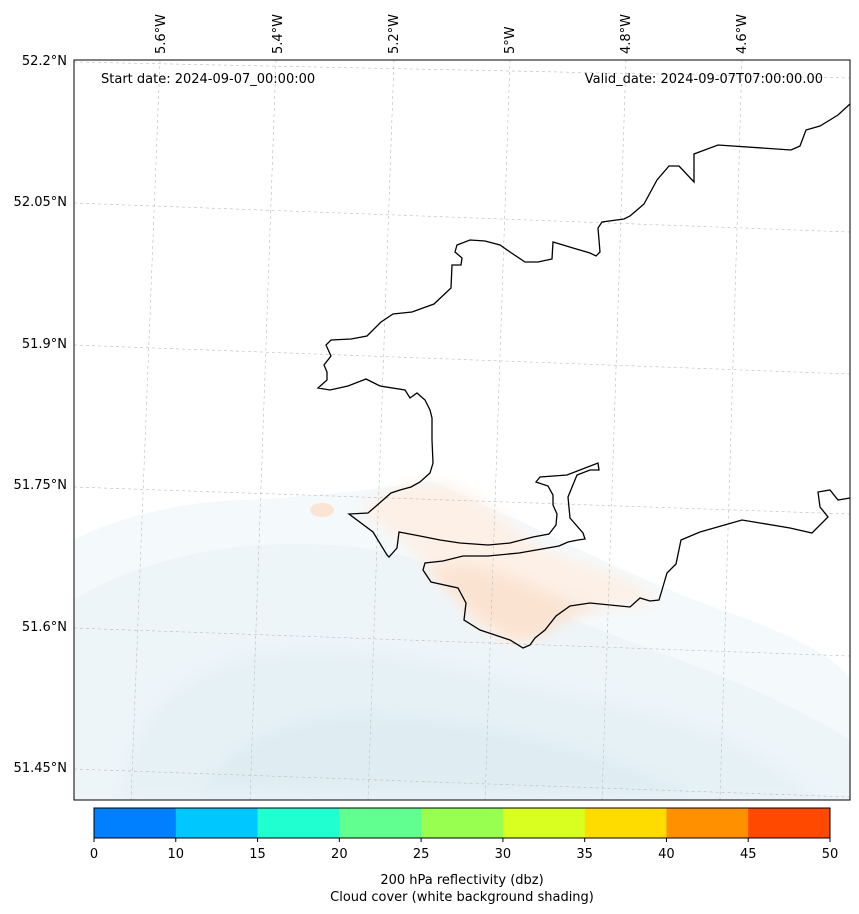 This screenshot has height=914, width=859. I want to click on colorbar, so click(462, 823).